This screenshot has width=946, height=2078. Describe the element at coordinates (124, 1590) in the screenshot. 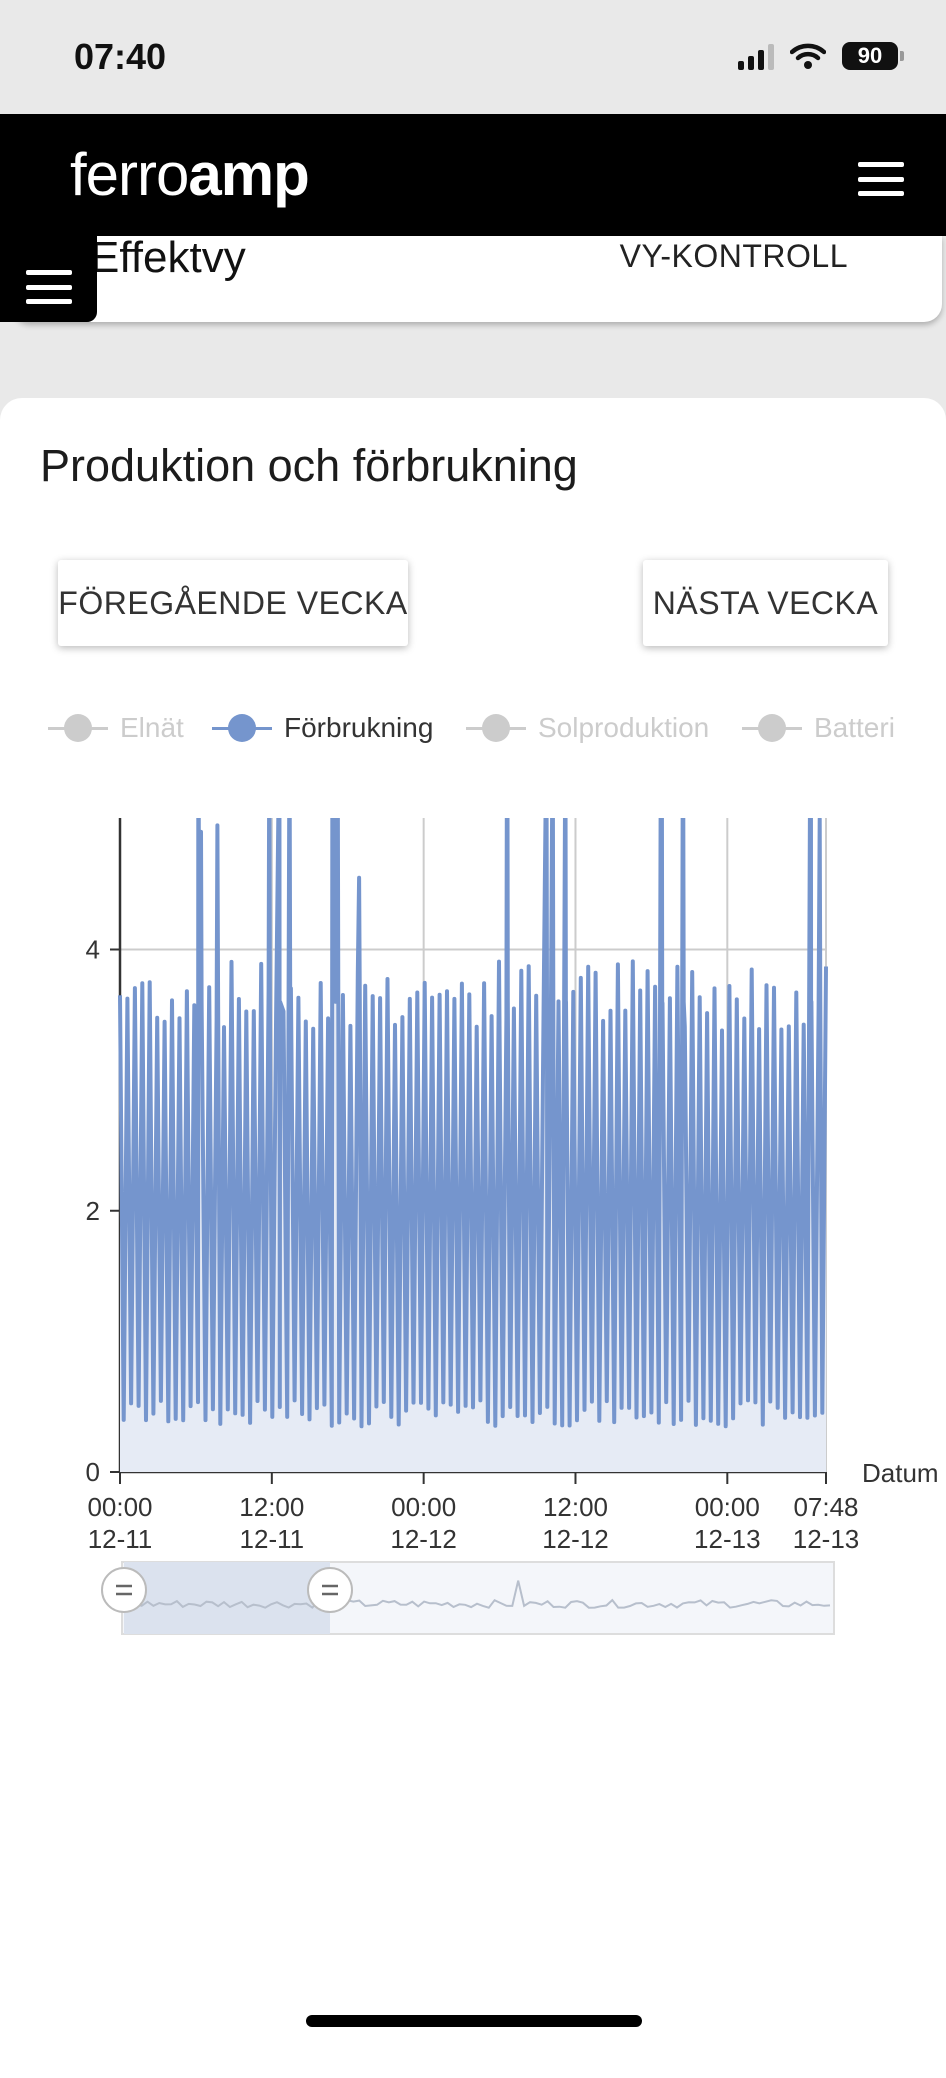

I see `navigator-handle-left` at that location.